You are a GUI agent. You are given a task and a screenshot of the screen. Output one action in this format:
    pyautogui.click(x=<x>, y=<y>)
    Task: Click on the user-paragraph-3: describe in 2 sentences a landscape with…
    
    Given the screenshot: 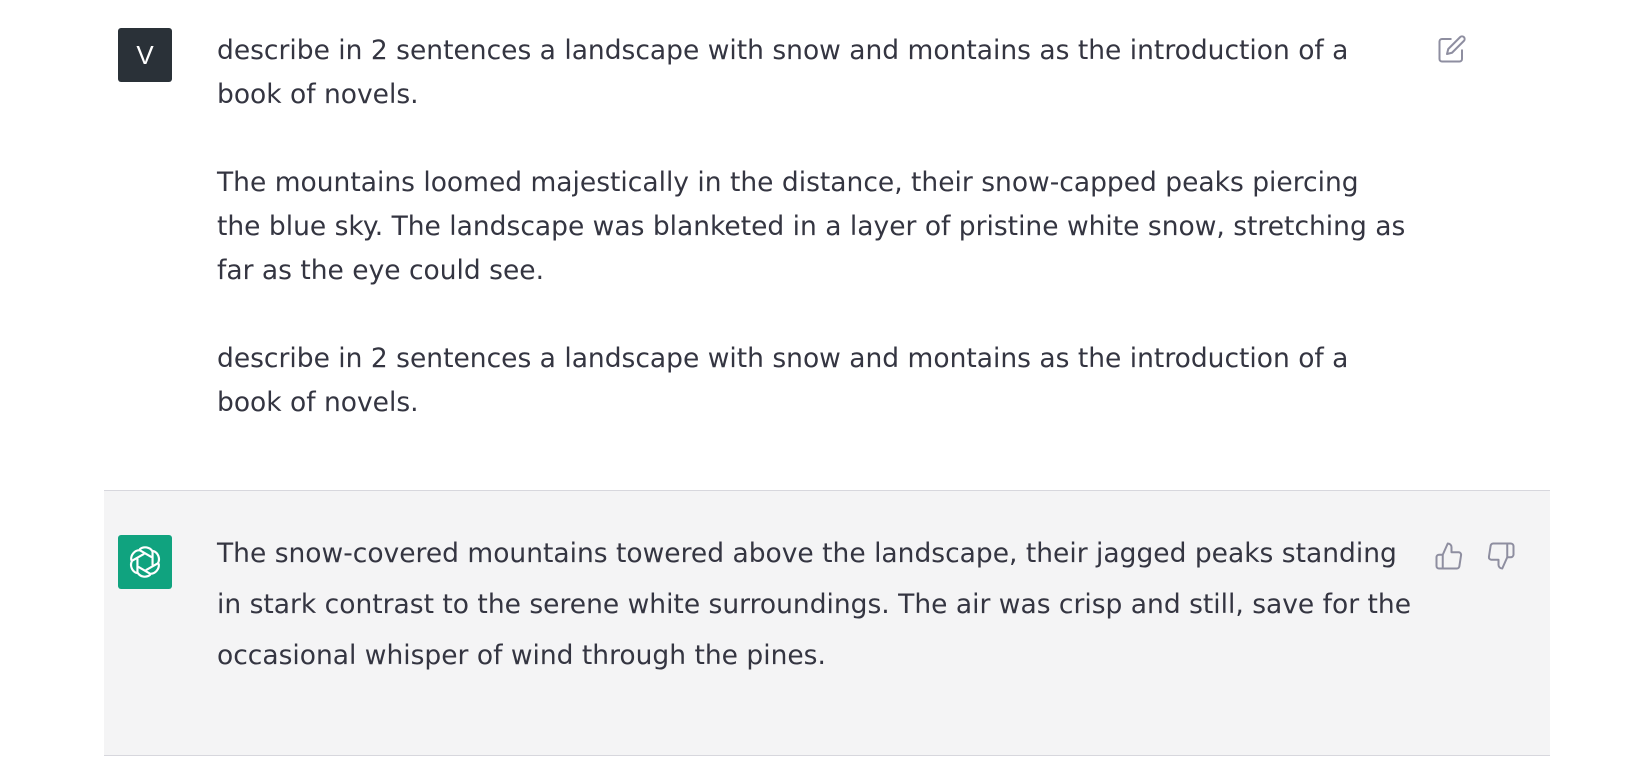 What is the action you would take?
    pyautogui.click(x=783, y=380)
    